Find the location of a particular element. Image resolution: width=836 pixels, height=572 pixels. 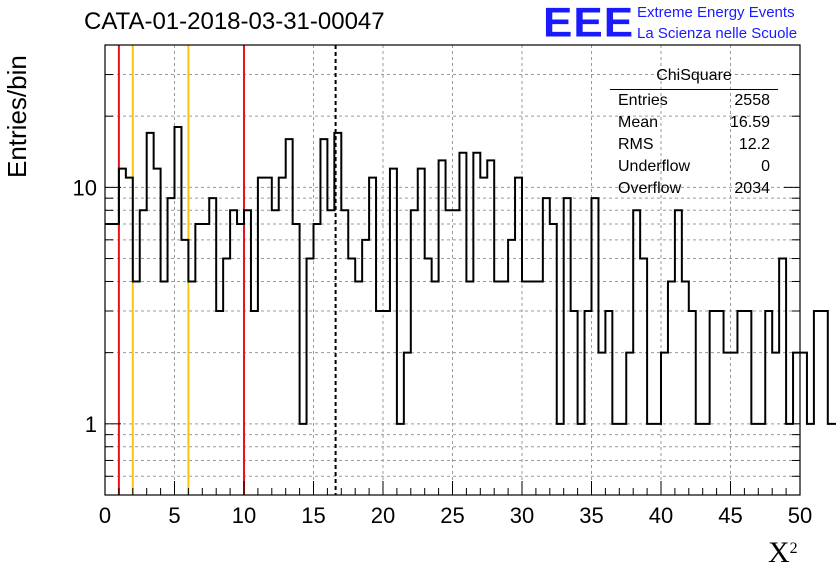

chart-title: CATA-01-2018-03-31-00047 is located at coordinates (234, 21).